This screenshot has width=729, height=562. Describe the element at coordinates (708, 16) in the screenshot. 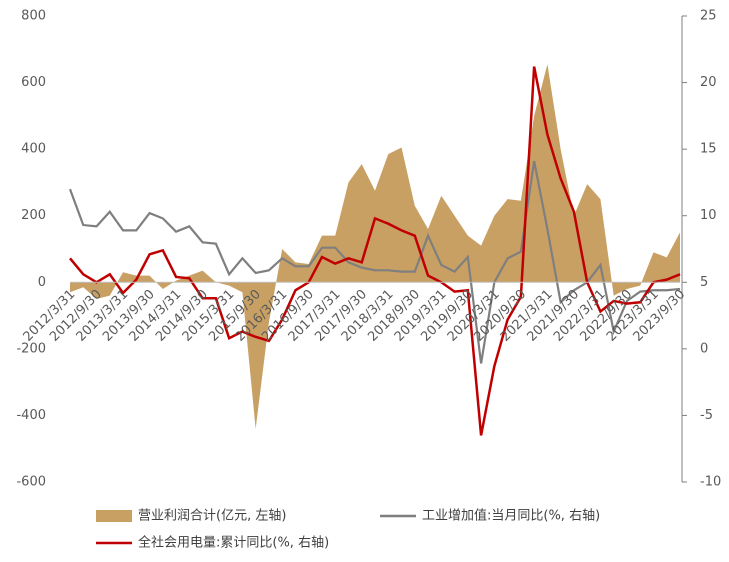

I see `y2-tick-label: 25` at that location.